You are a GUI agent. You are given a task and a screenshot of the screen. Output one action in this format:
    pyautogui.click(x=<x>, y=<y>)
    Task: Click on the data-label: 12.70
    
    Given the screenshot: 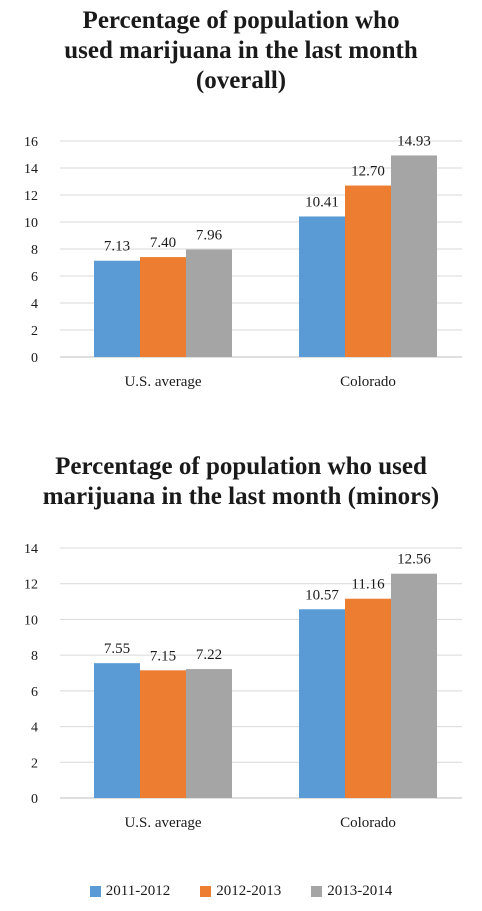 What is the action you would take?
    pyautogui.click(x=368, y=172)
    